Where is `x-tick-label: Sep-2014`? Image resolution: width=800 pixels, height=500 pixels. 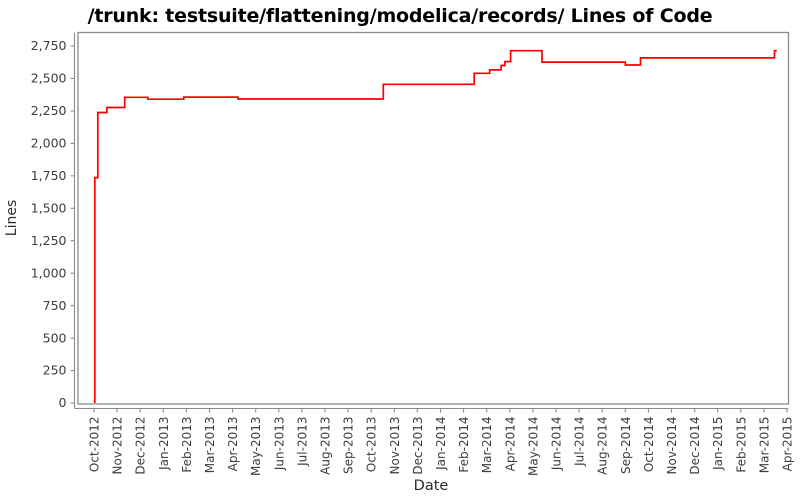 x-tick-label: Sep-2014 is located at coordinates (626, 446).